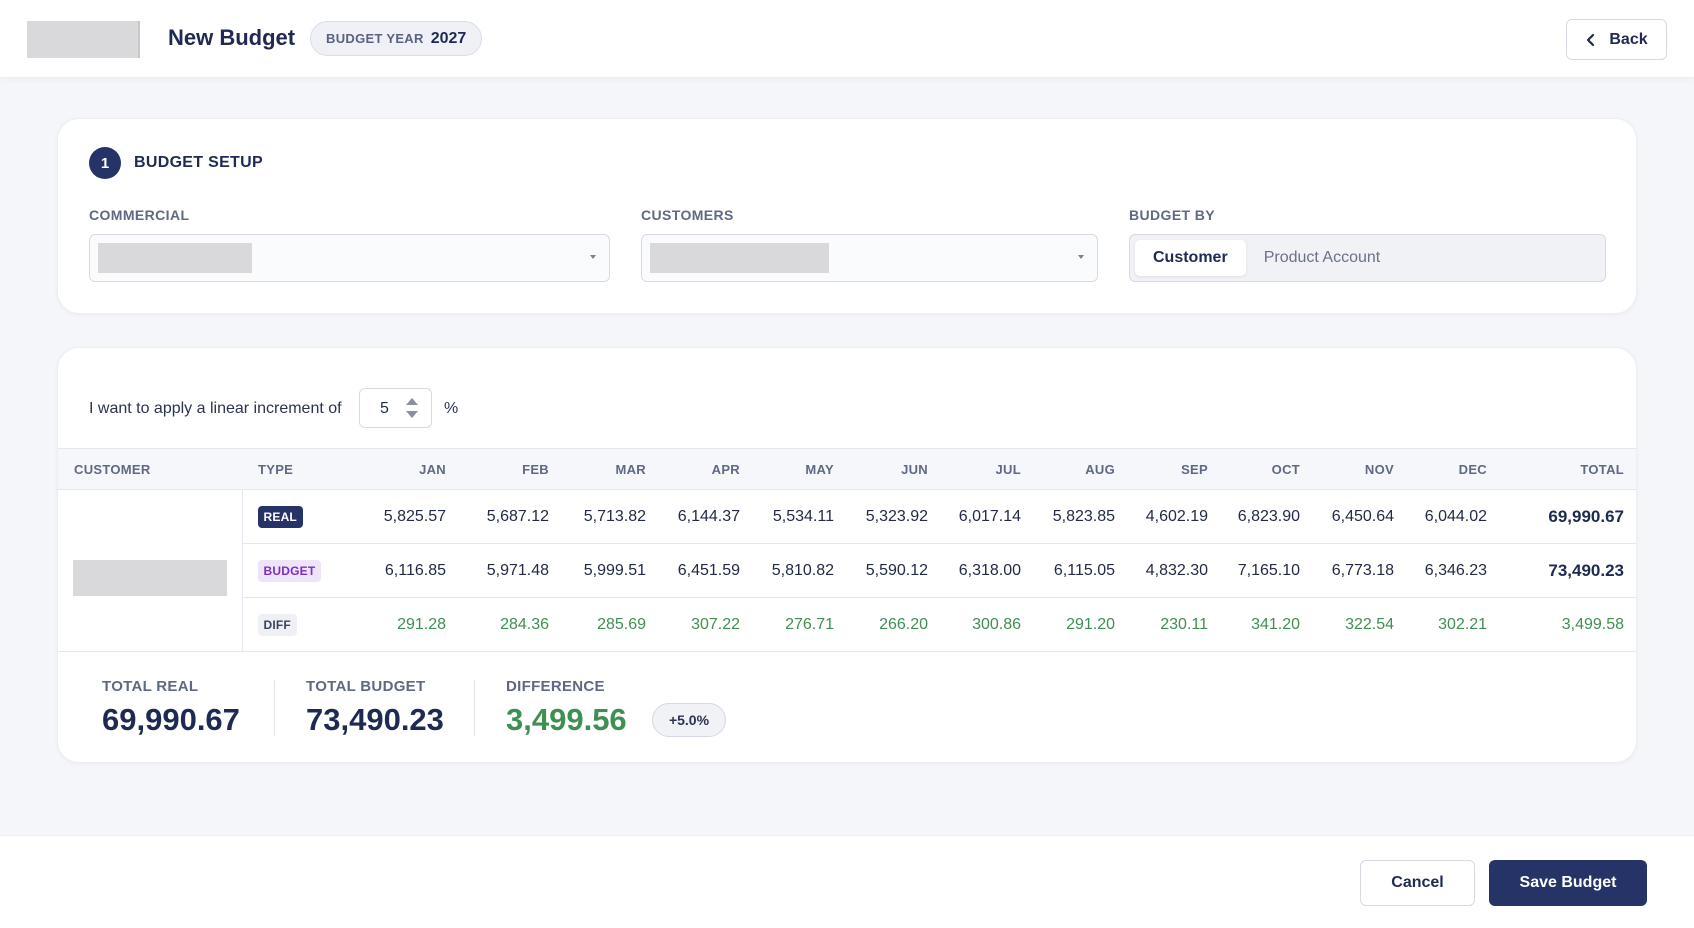  Describe the element at coordinates (171, 719) in the screenshot. I see `total-real-value: 69,990.67` at that location.